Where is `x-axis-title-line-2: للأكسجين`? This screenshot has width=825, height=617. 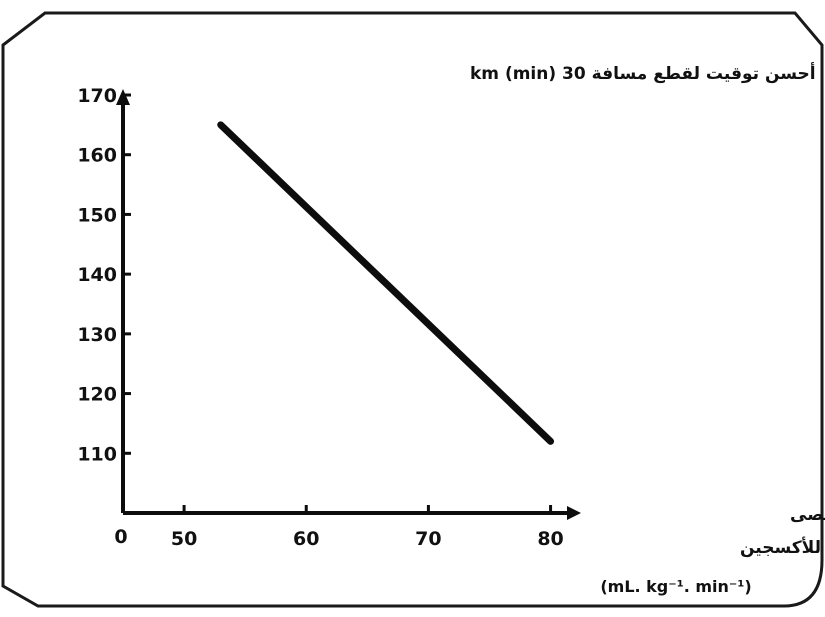
x-axis-title-line-2: للأكسجين is located at coordinates (780, 547).